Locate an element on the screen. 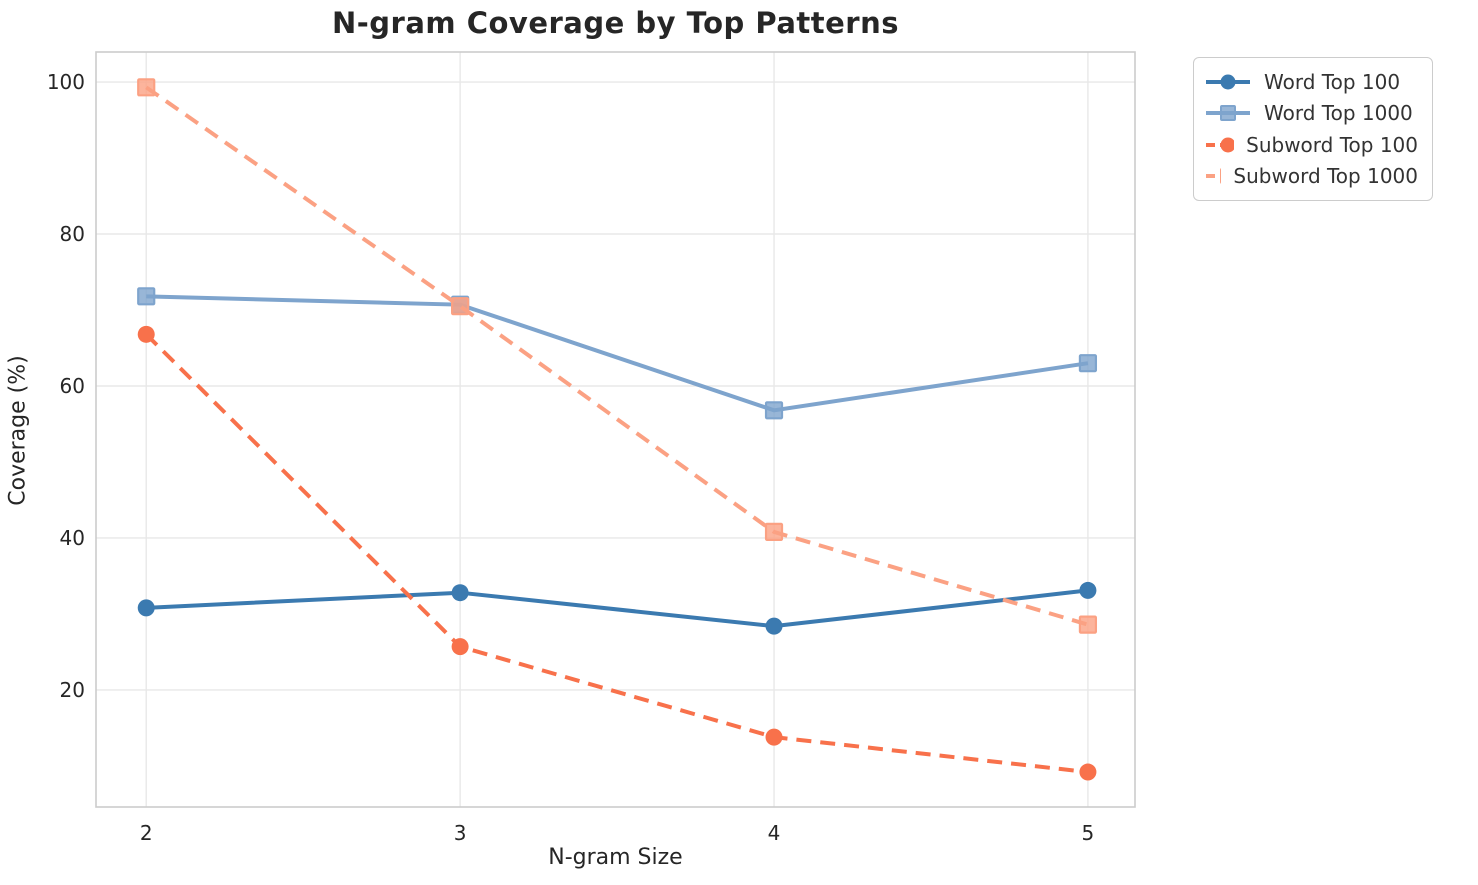 The height and width of the screenshot is (885, 1478). y-tick-label: 100 is located at coordinates (66, 82).